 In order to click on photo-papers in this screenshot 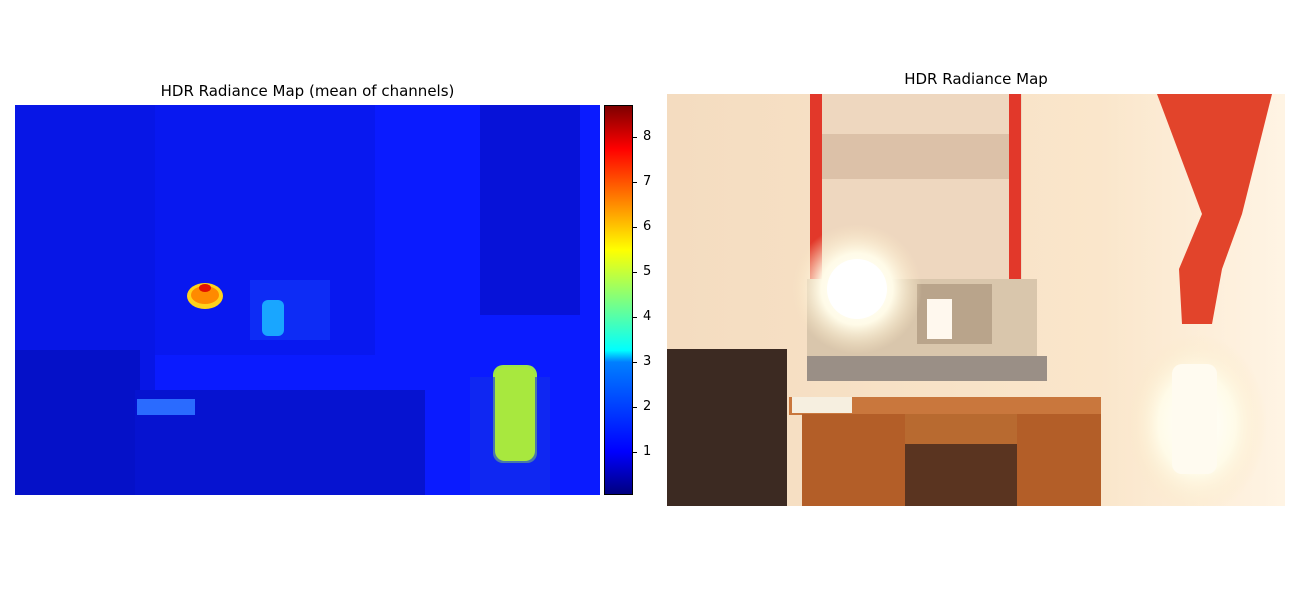, I will do `click(822, 405)`.